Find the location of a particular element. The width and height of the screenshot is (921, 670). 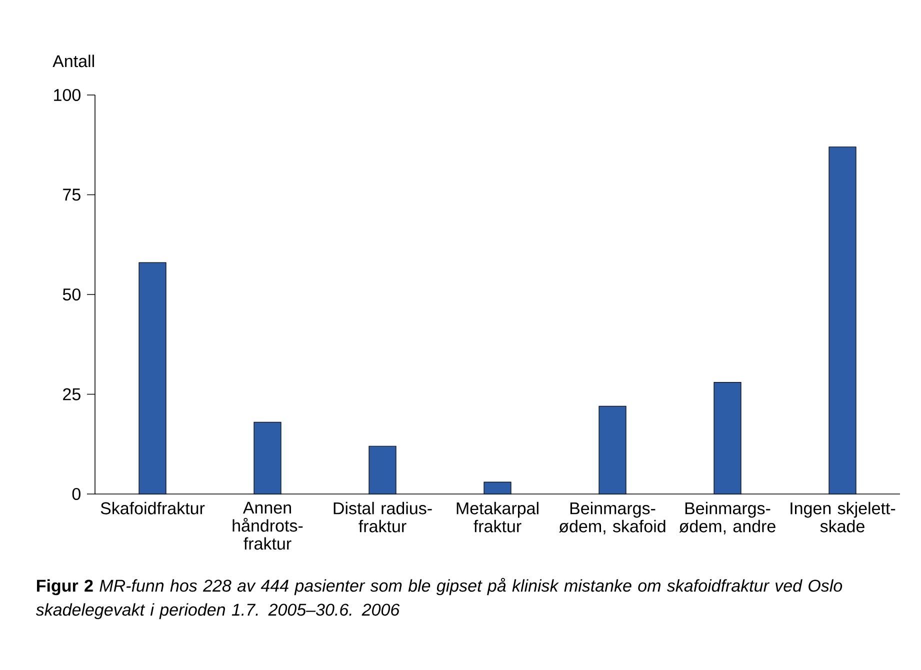

x-tick-label: Distal radius-fraktur is located at coordinates (383, 517).